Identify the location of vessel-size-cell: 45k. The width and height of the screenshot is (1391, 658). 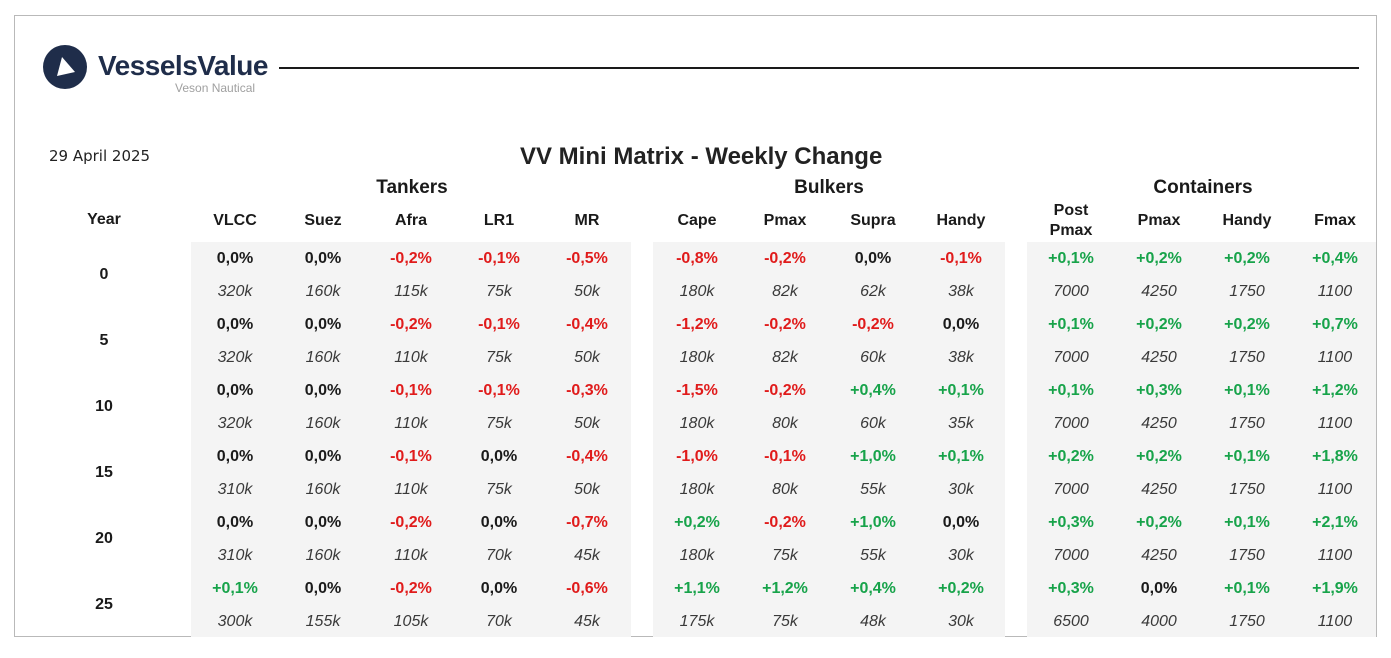
(587, 555).